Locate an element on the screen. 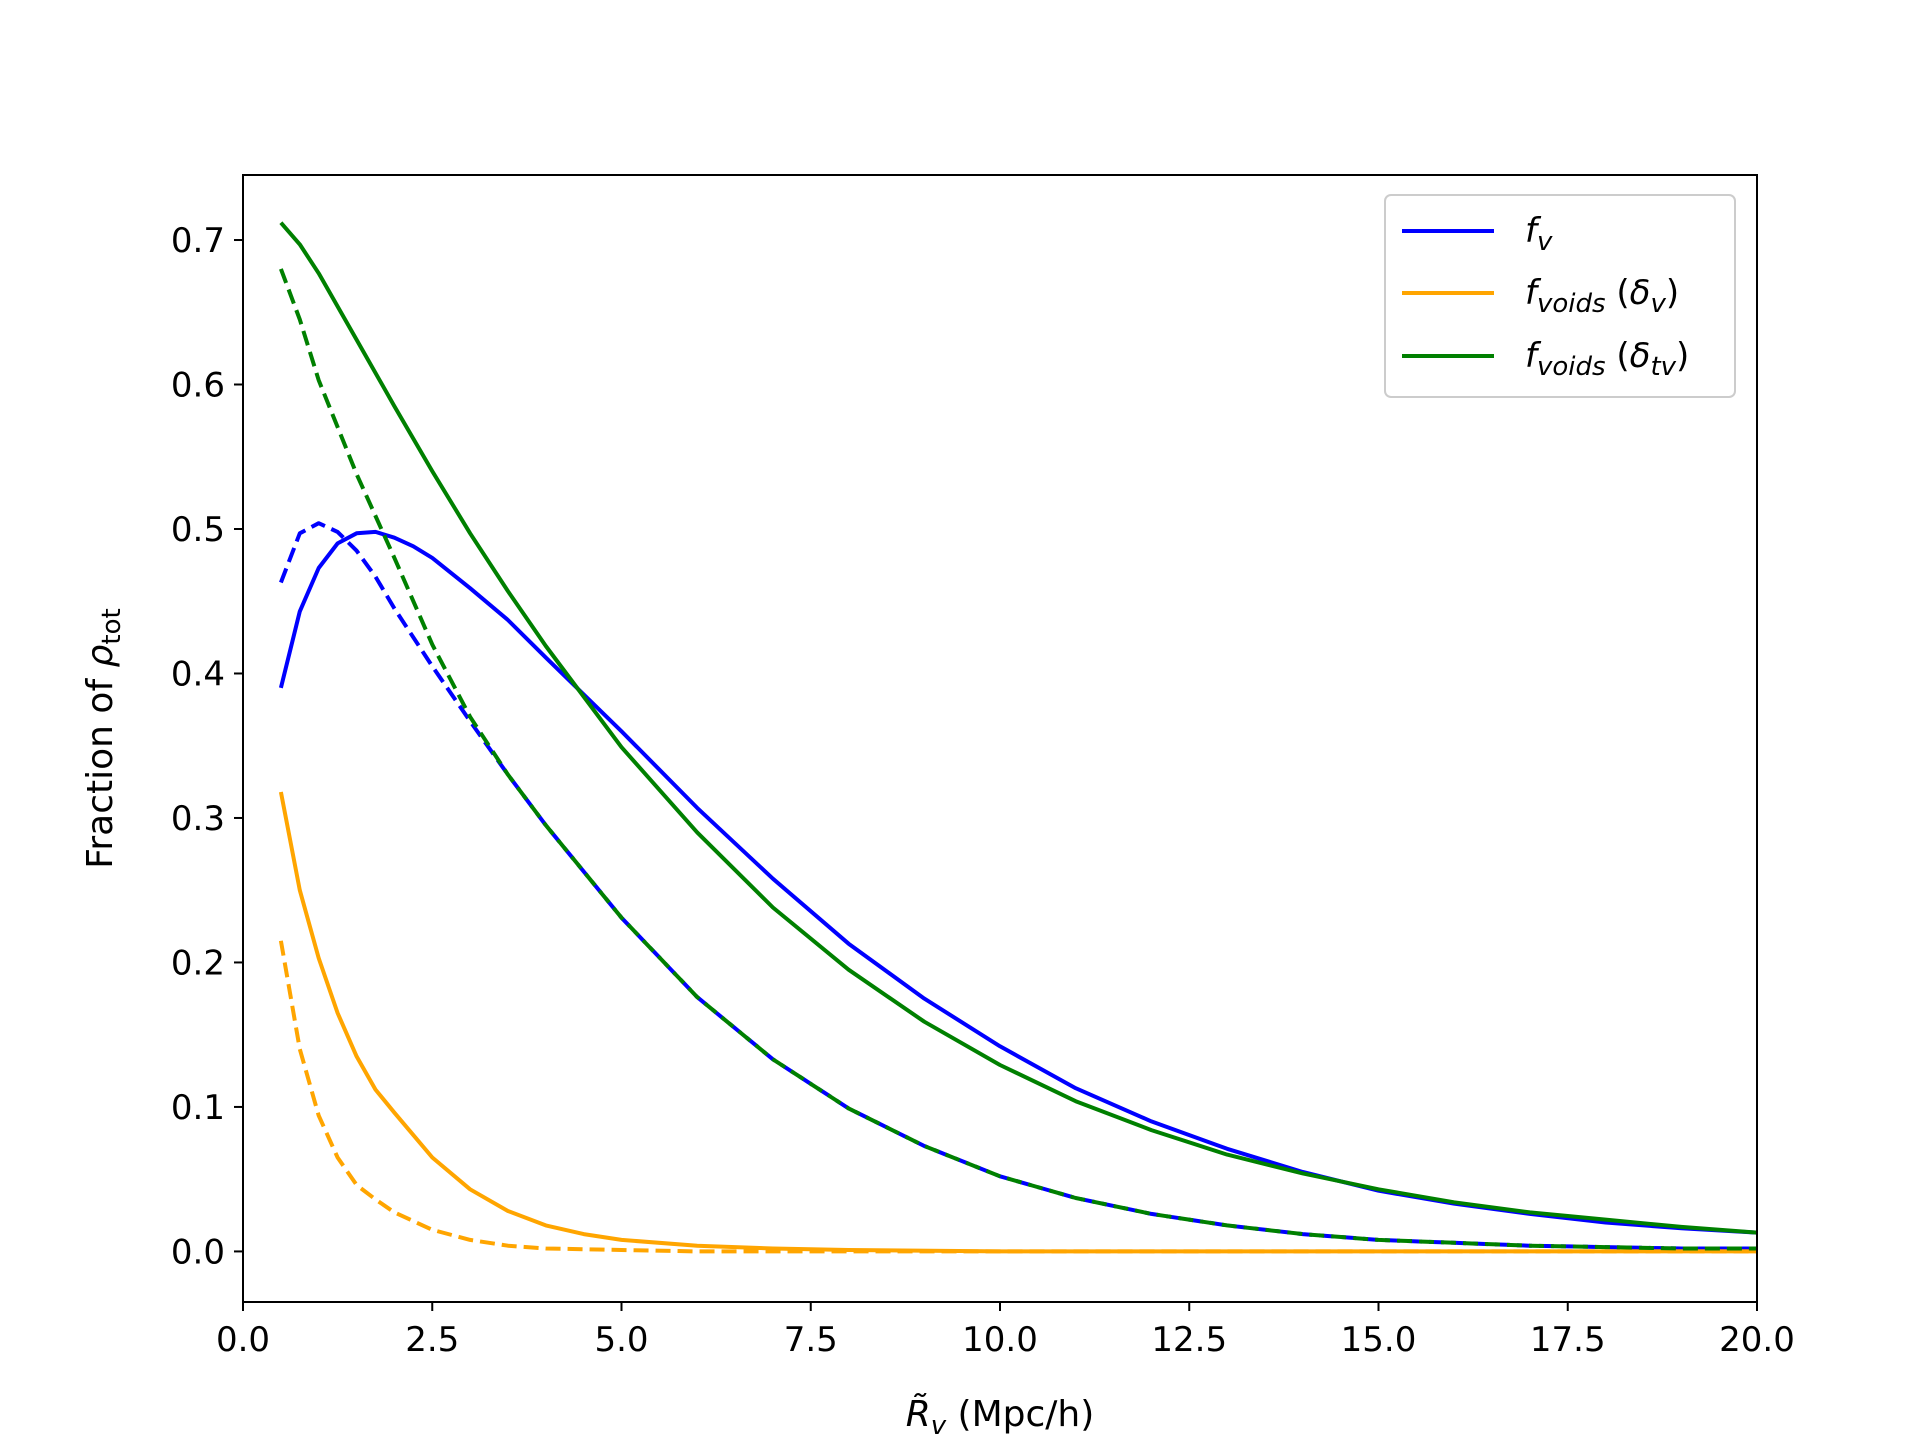 Image resolution: width=1920 pixels, height=1440 pixels. legend-entry-fvoids-delta-v: fvoids (δv) is located at coordinates (1540, 296).